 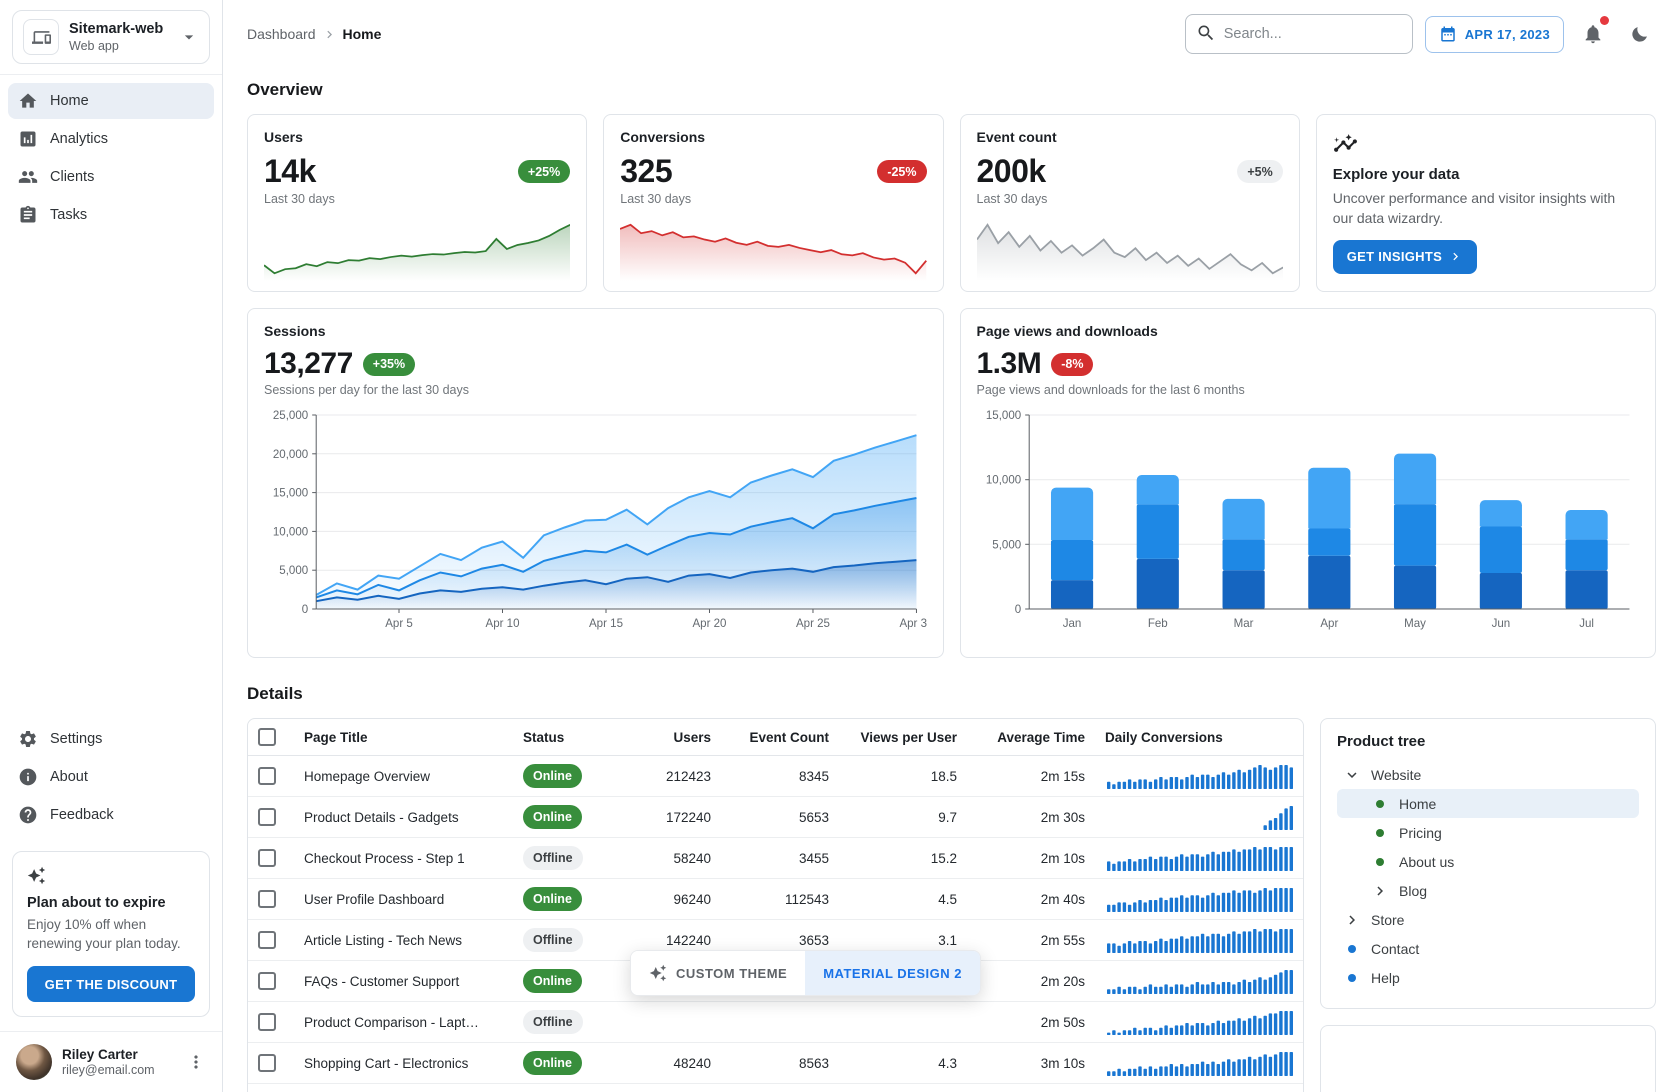 What do you see at coordinates (28, 777) in the screenshot?
I see `info-icon` at bounding box center [28, 777].